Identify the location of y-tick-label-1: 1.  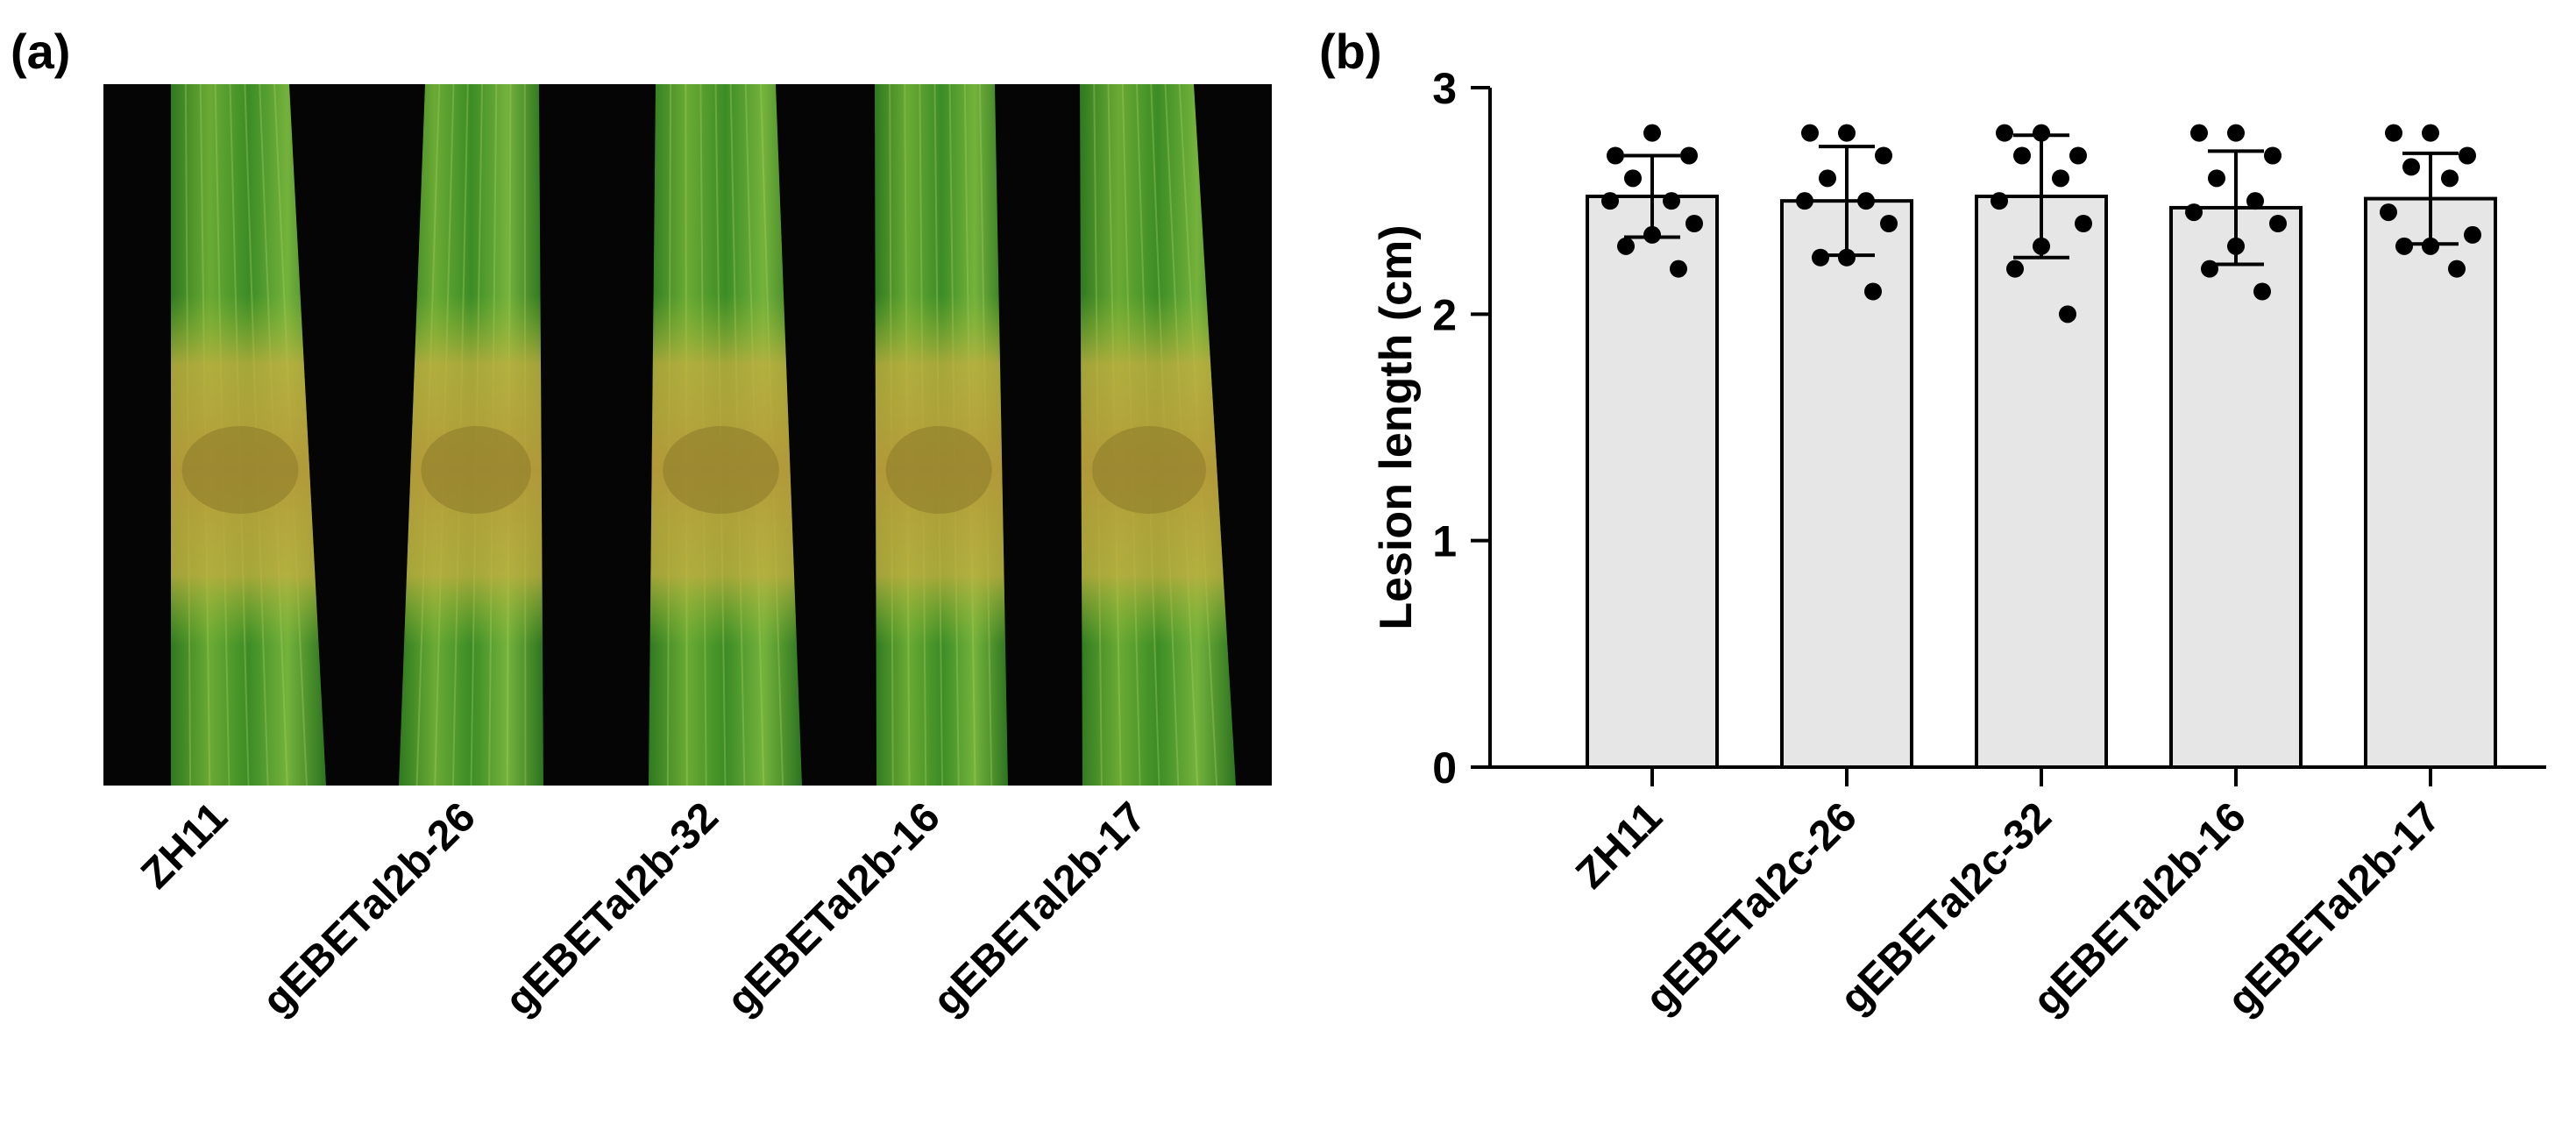
(1444, 541).